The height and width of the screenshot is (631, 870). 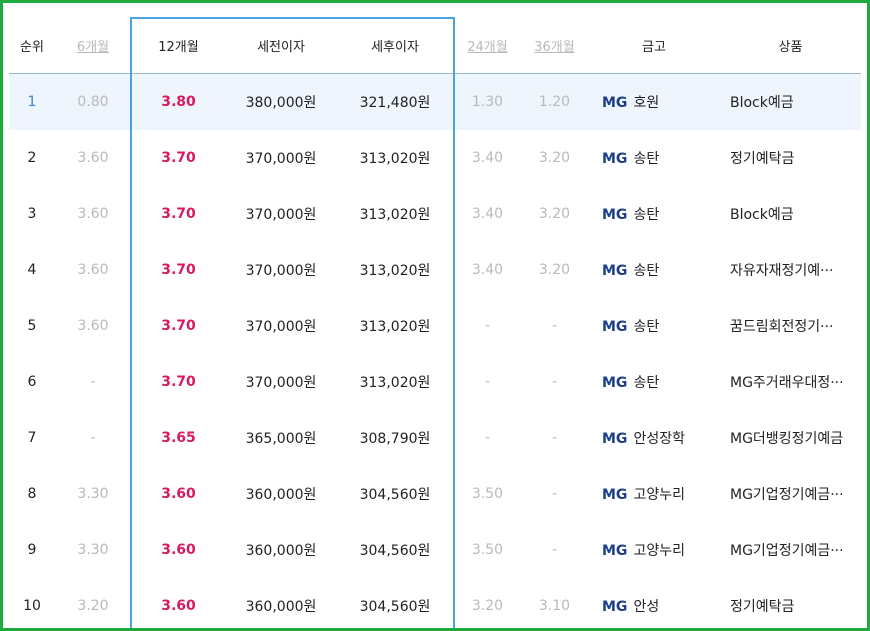 I want to click on 6-month-rate-cell: 3.60, so click(x=93, y=214).